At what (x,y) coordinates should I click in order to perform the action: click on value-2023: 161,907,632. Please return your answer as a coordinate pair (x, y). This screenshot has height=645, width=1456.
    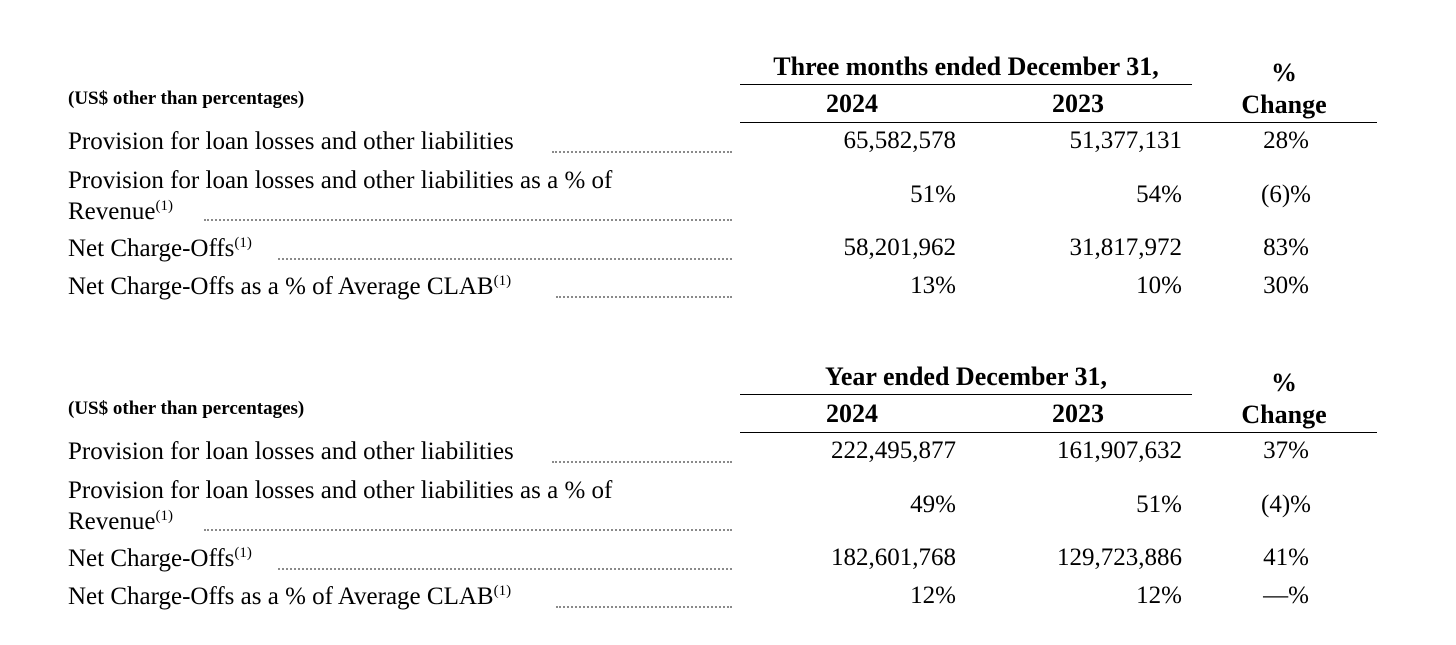
    Looking at the image, I should click on (1119, 450).